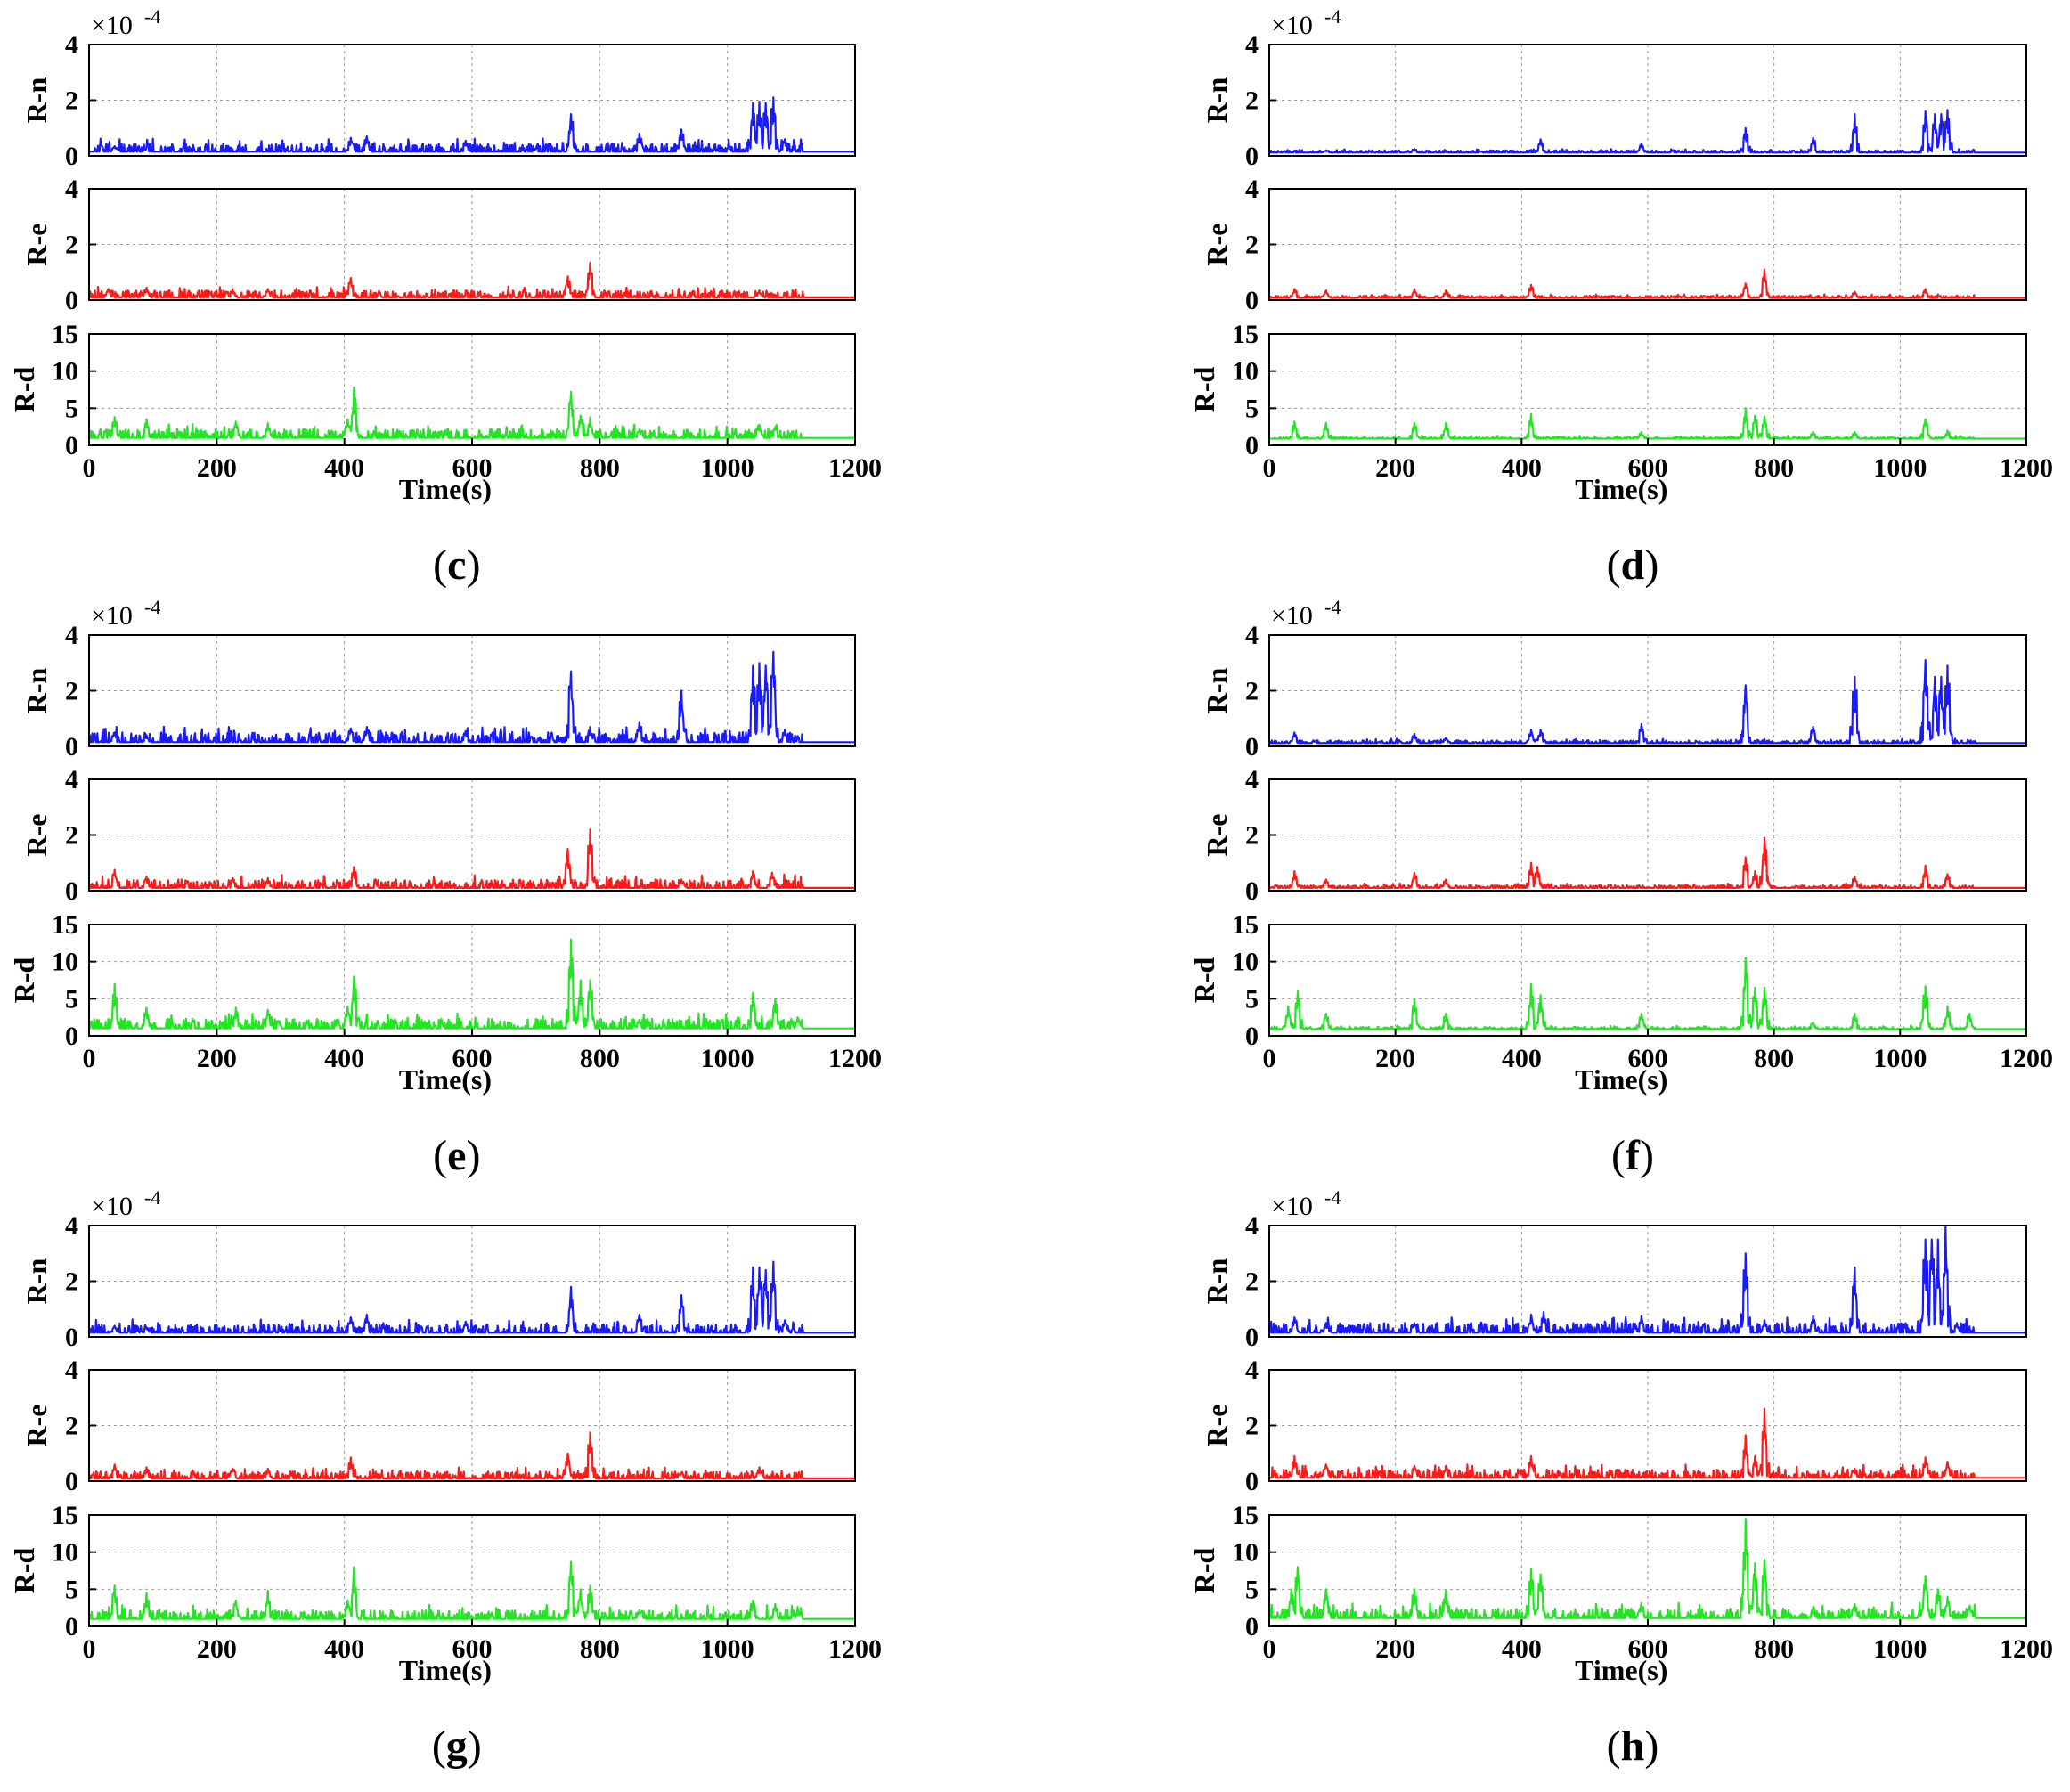  What do you see at coordinates (457, 1746) in the screenshot?
I see `panel-label: (g)` at bounding box center [457, 1746].